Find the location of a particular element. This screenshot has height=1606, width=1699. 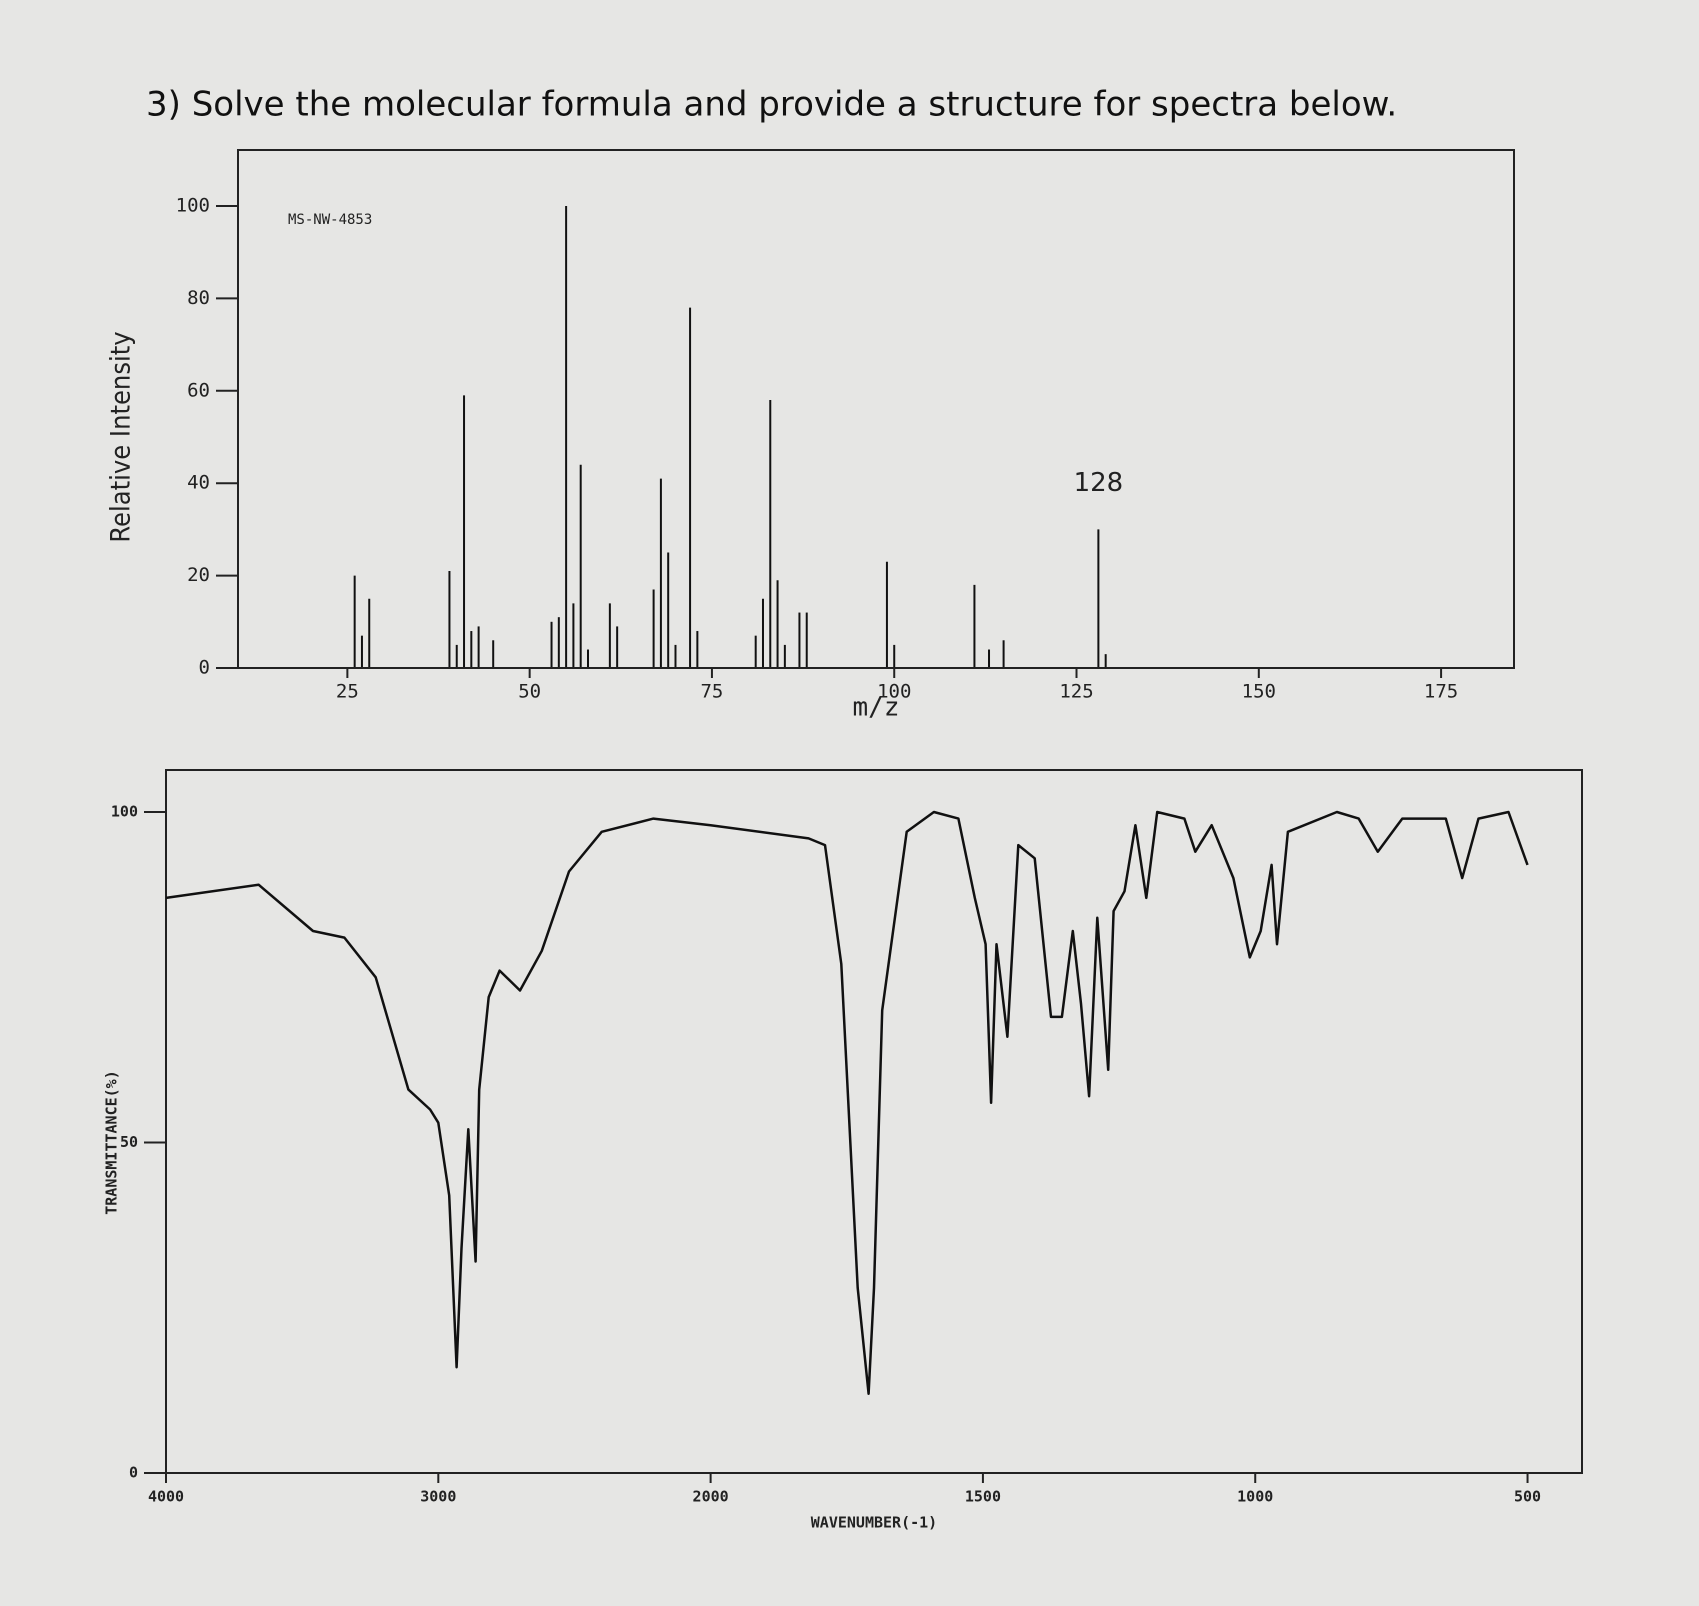

spectrum-id: MS-NW-4853 is located at coordinates (330, 220).